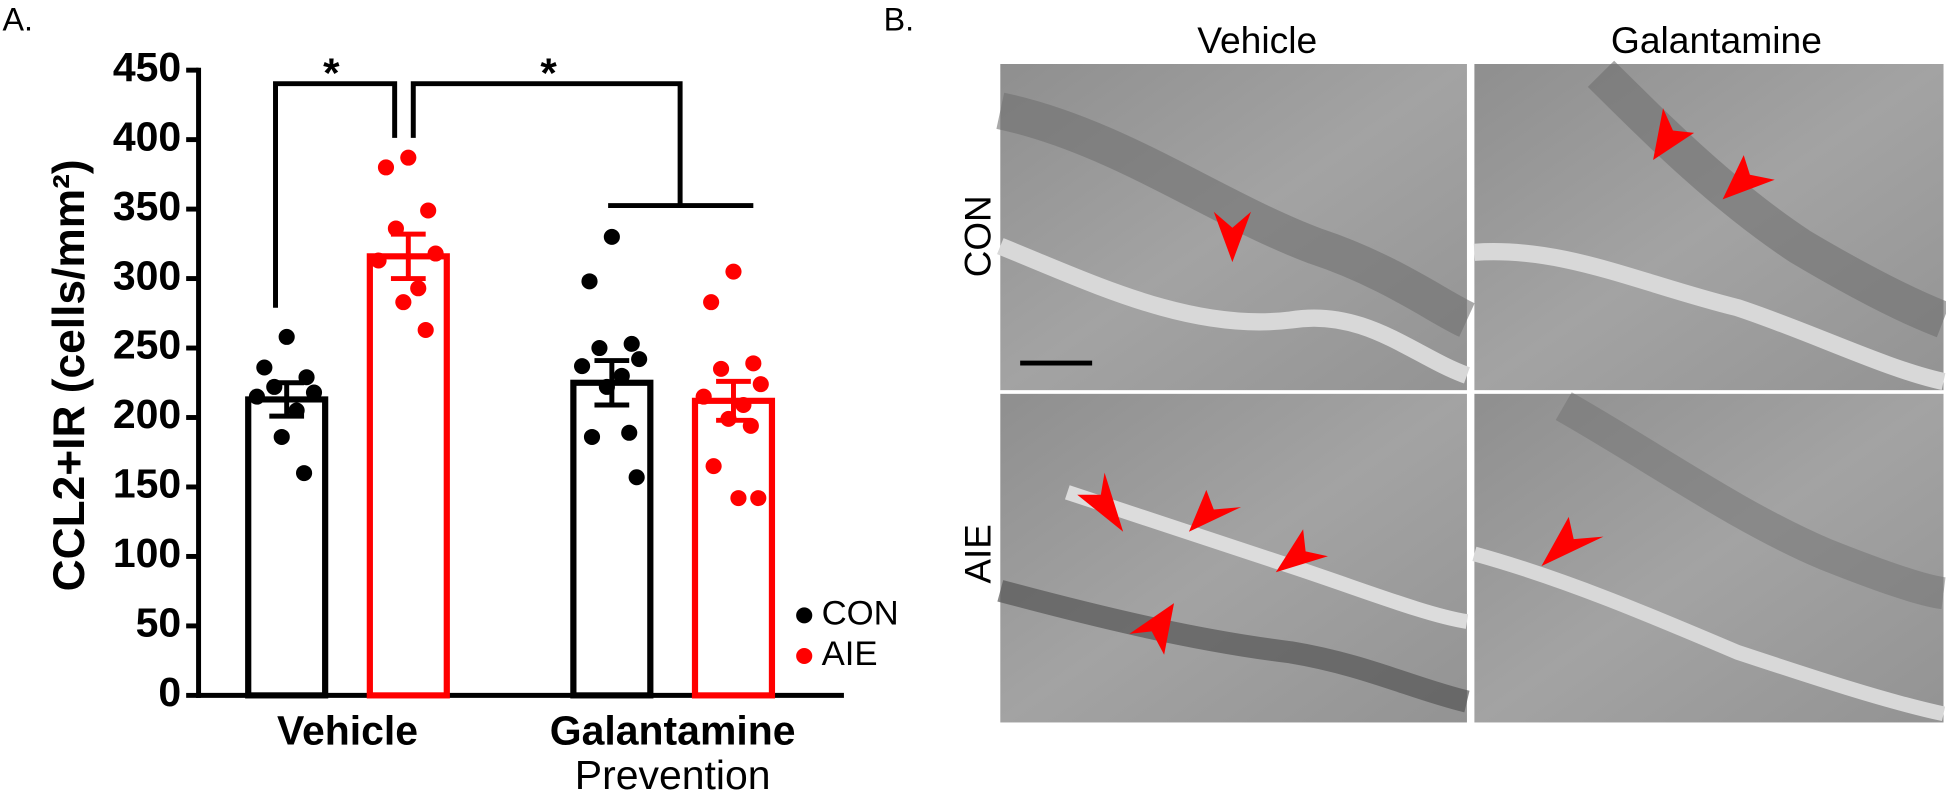 This screenshot has height=800, width=1946. What do you see at coordinates (899, 20) in the screenshot?
I see `panel-label: B.` at bounding box center [899, 20].